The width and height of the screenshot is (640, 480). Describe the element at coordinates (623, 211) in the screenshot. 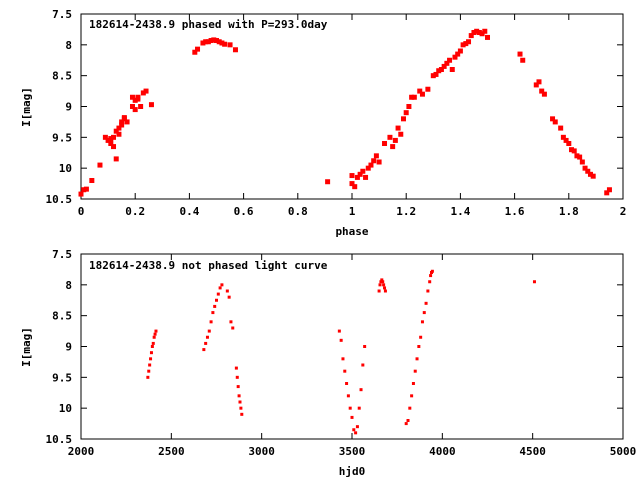

I see `x-tick-label: 2` at that location.